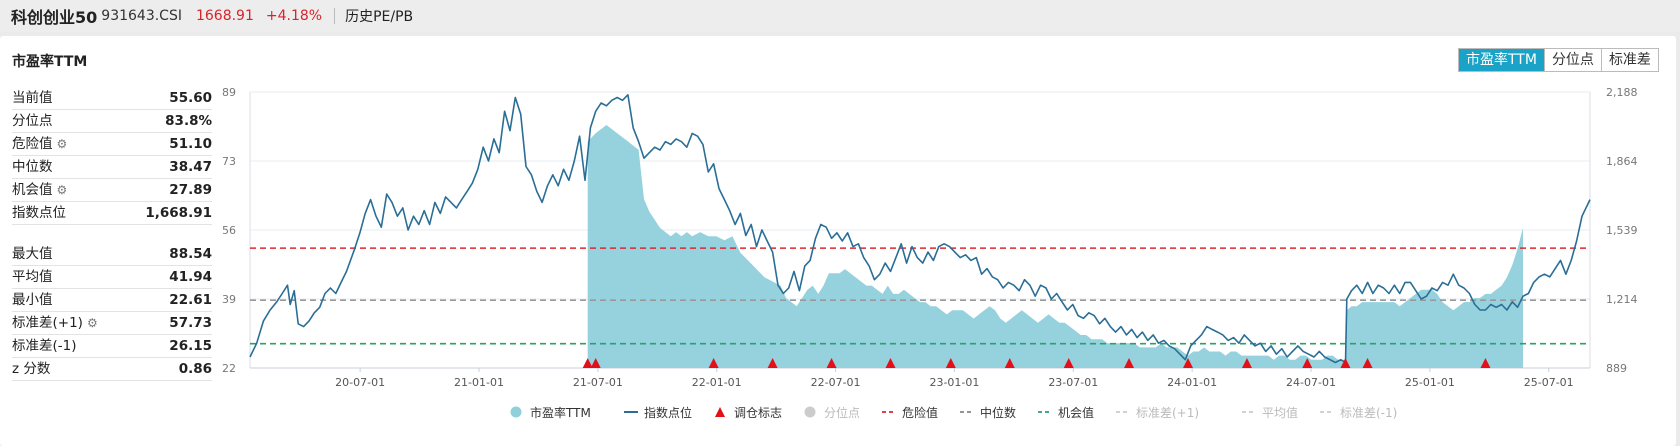 Image resolution: width=1680 pixels, height=446 pixels. What do you see at coordinates (39, 213) in the screenshot?
I see `stat-label: 指数点位` at bounding box center [39, 213].